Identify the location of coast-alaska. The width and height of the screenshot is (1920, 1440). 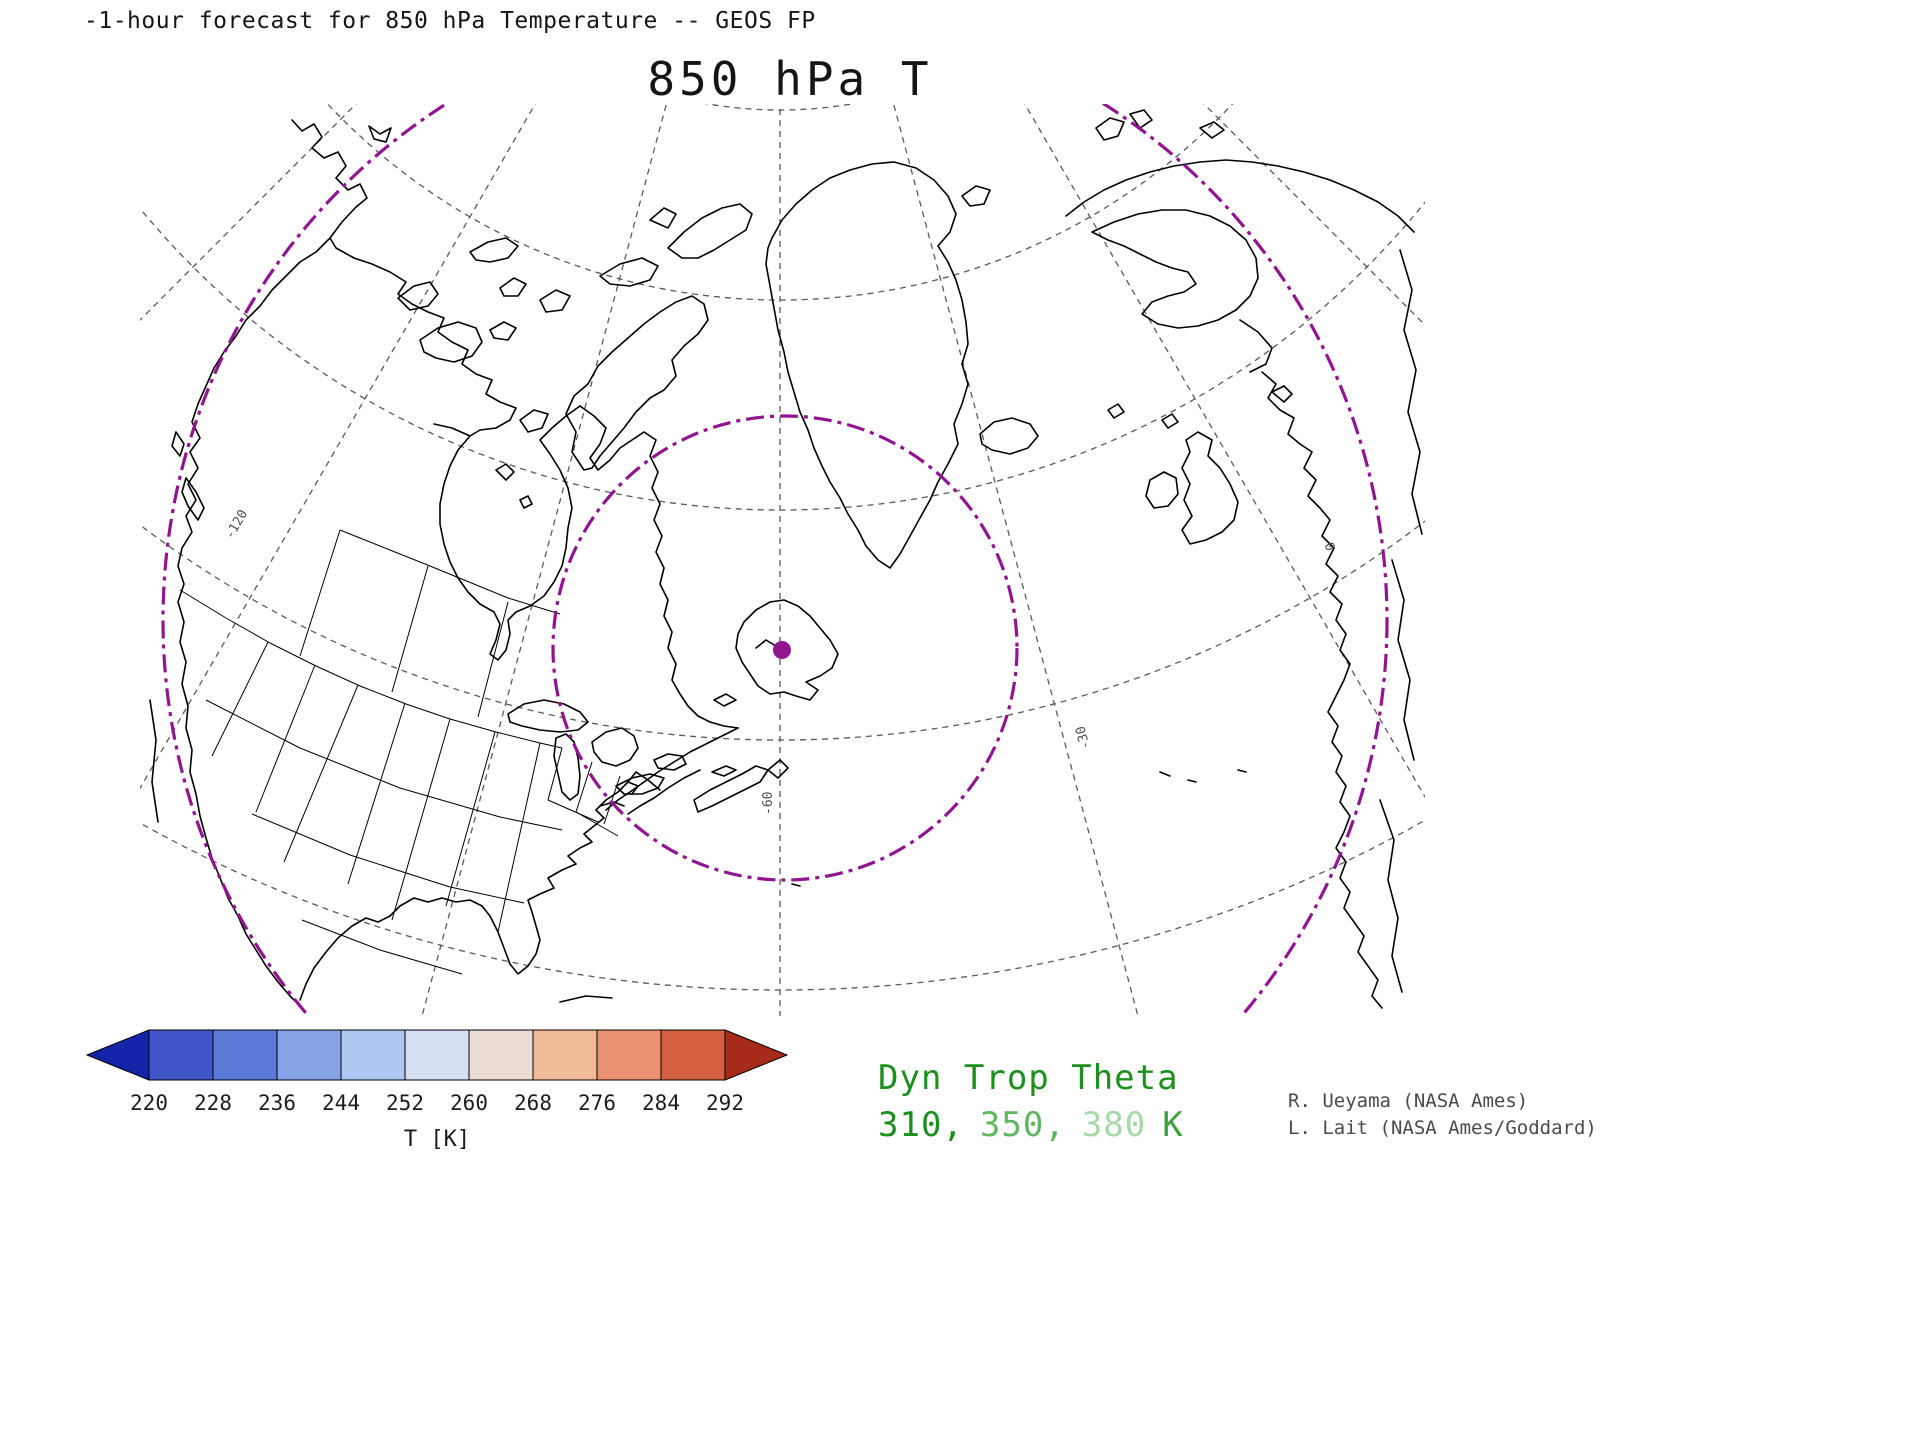
(329, 163).